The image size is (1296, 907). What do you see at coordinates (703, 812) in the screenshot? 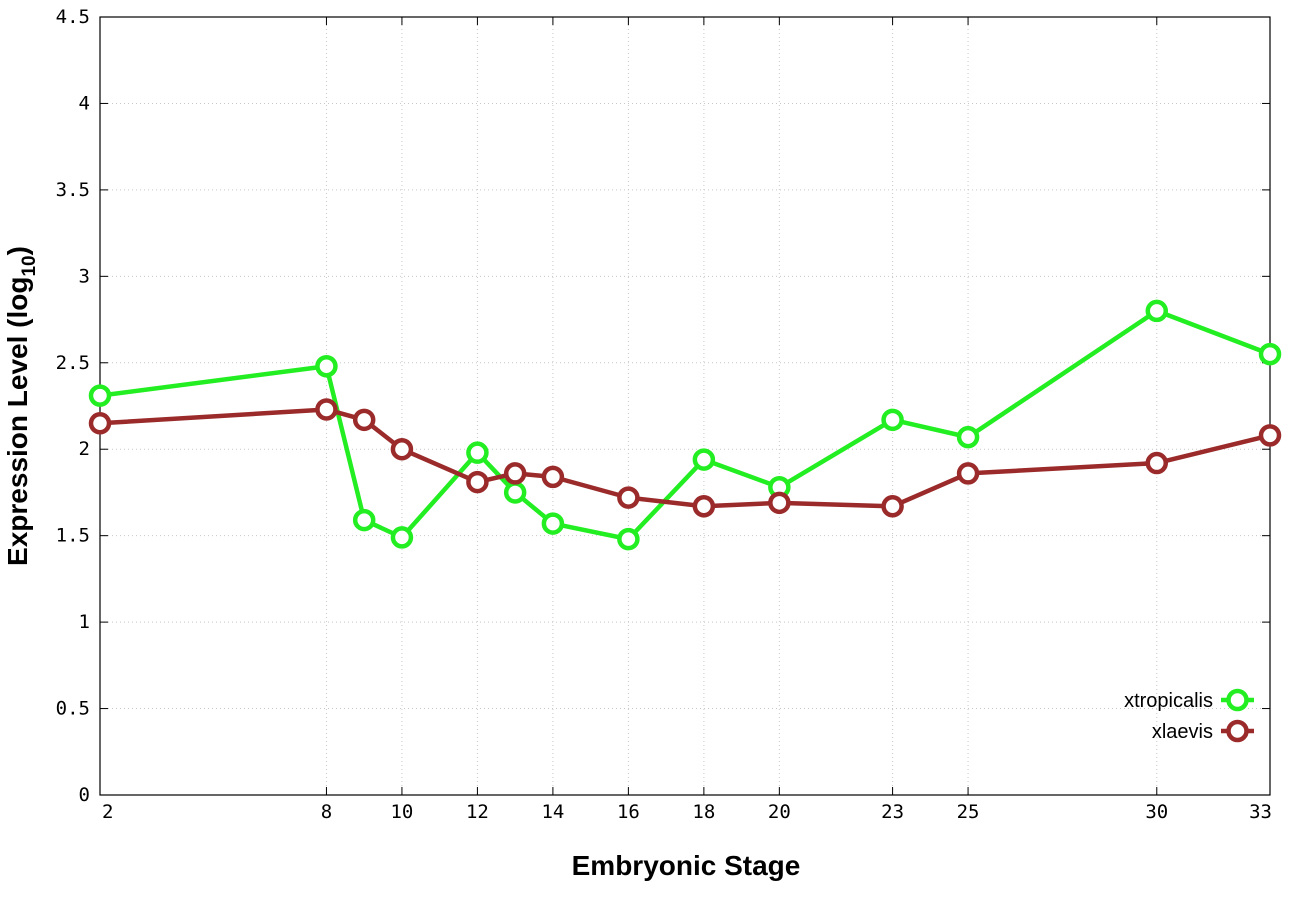
I see `x-tick-label: 18` at bounding box center [703, 812].